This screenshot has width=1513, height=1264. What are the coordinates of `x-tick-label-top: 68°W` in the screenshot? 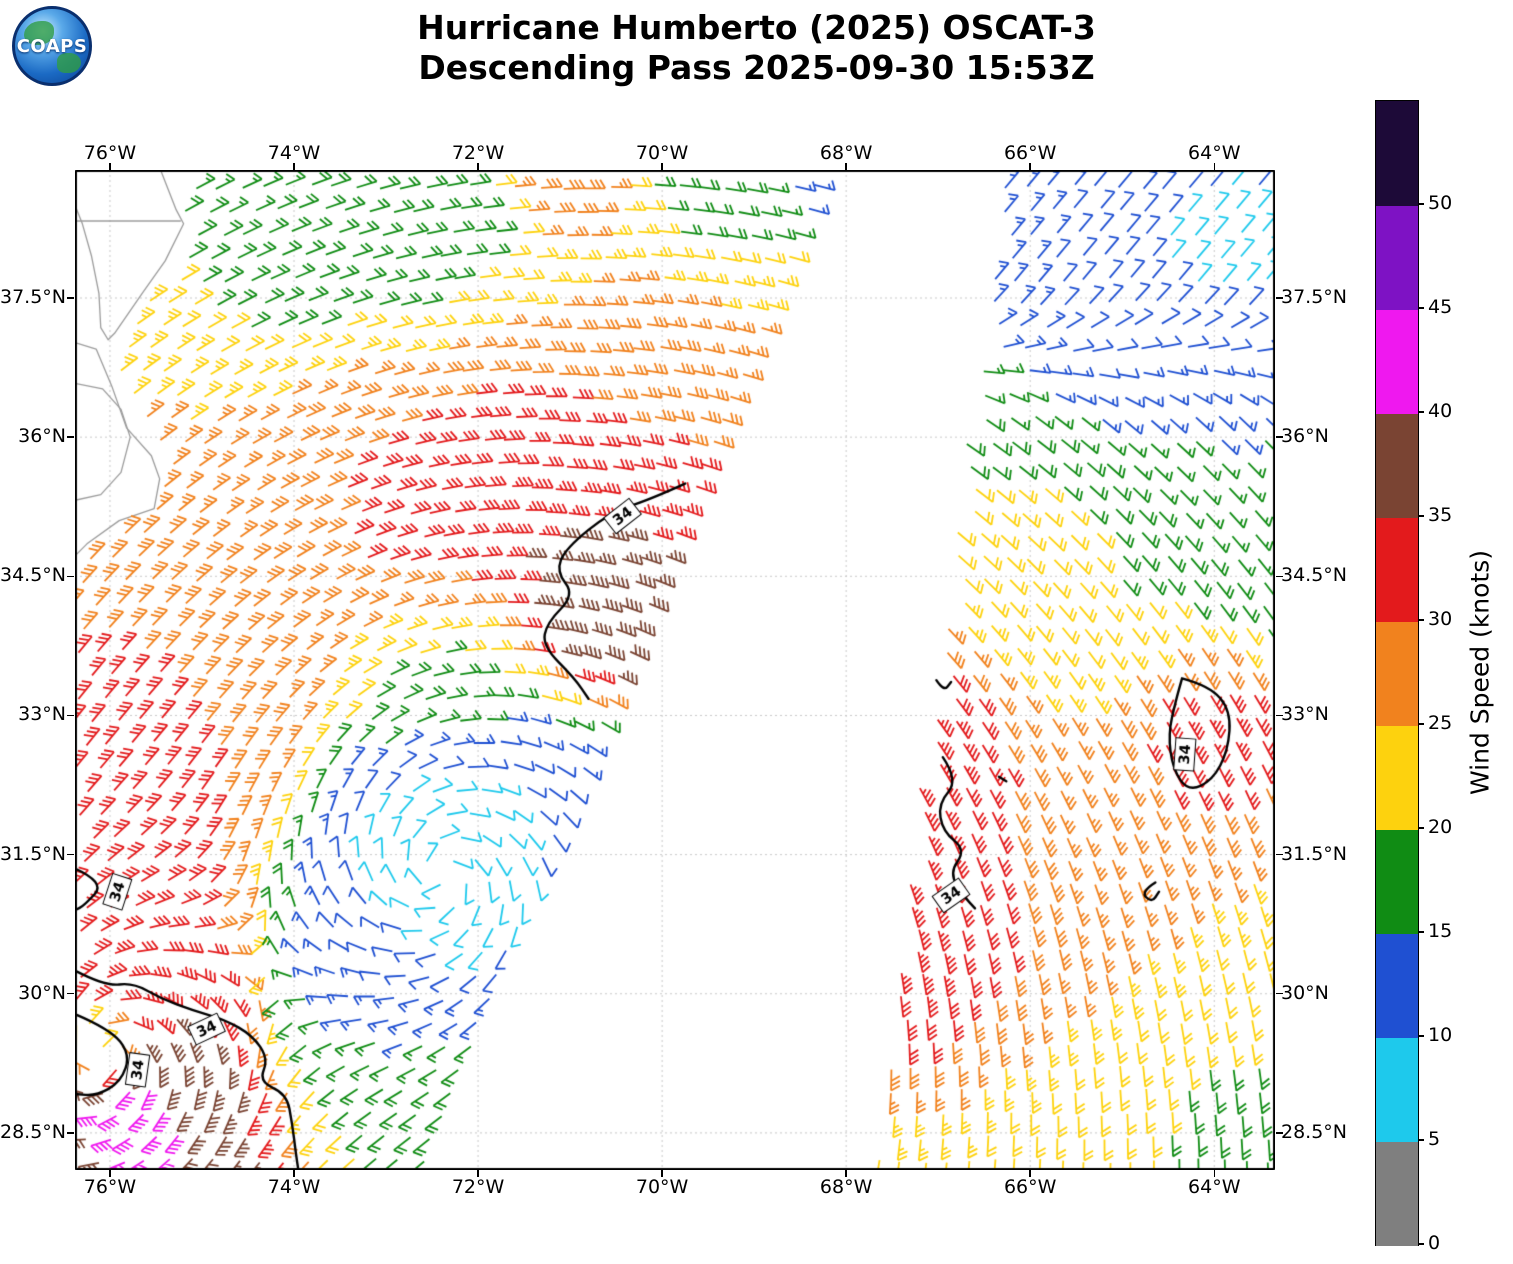 It's located at (846, 153).